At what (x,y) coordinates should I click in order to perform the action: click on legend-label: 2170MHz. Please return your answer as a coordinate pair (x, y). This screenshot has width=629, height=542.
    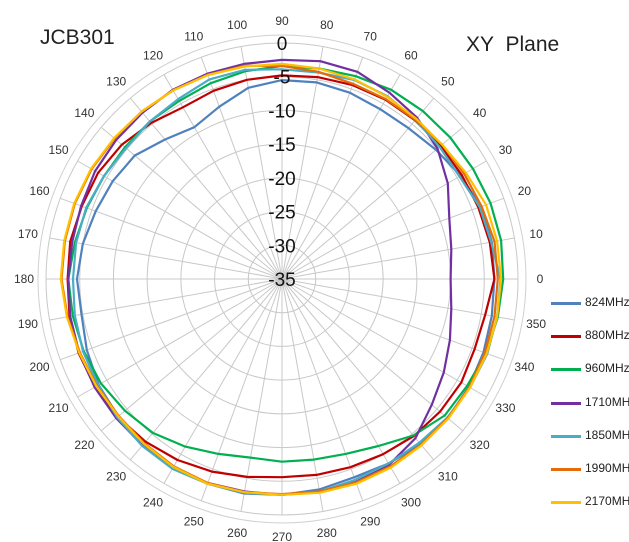
    Looking at the image, I should click on (607, 501).